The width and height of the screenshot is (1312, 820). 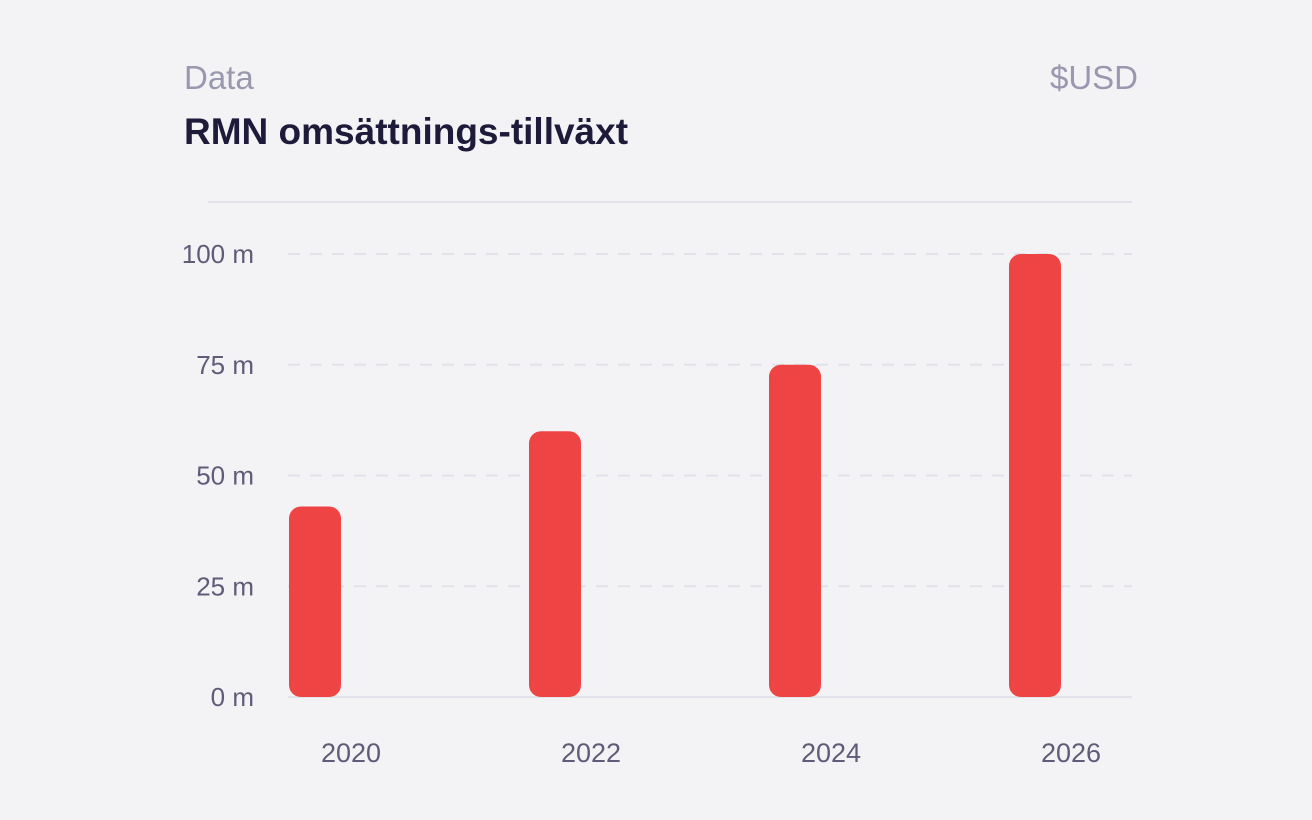 What do you see at coordinates (1071, 753) in the screenshot?
I see `x-tick-label: 2026` at bounding box center [1071, 753].